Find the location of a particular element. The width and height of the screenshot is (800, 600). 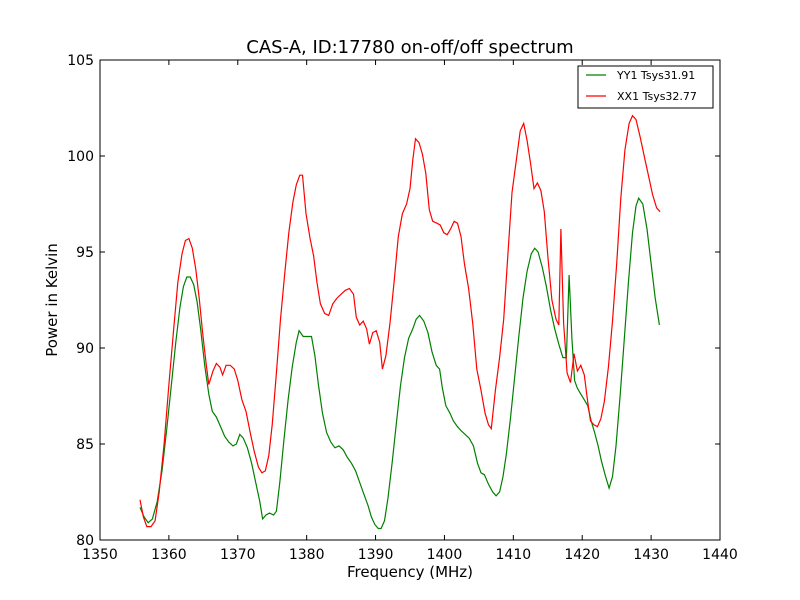

y-tick-label: 85 is located at coordinates (85, 445).